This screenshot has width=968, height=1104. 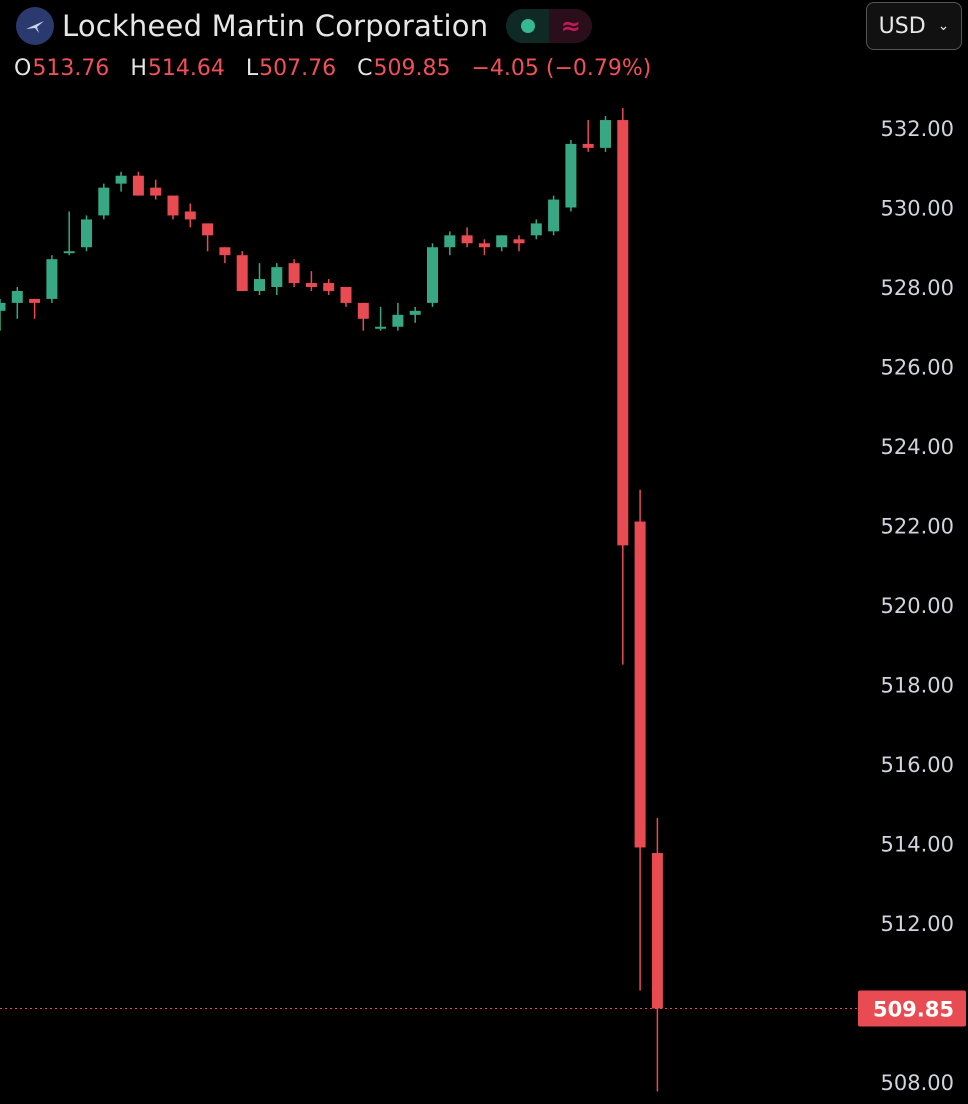 I want to click on close-label: C, so click(x=365, y=68).